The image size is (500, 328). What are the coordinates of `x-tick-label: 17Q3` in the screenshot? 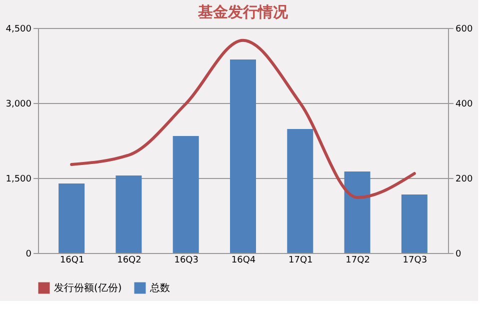 It's located at (415, 261).